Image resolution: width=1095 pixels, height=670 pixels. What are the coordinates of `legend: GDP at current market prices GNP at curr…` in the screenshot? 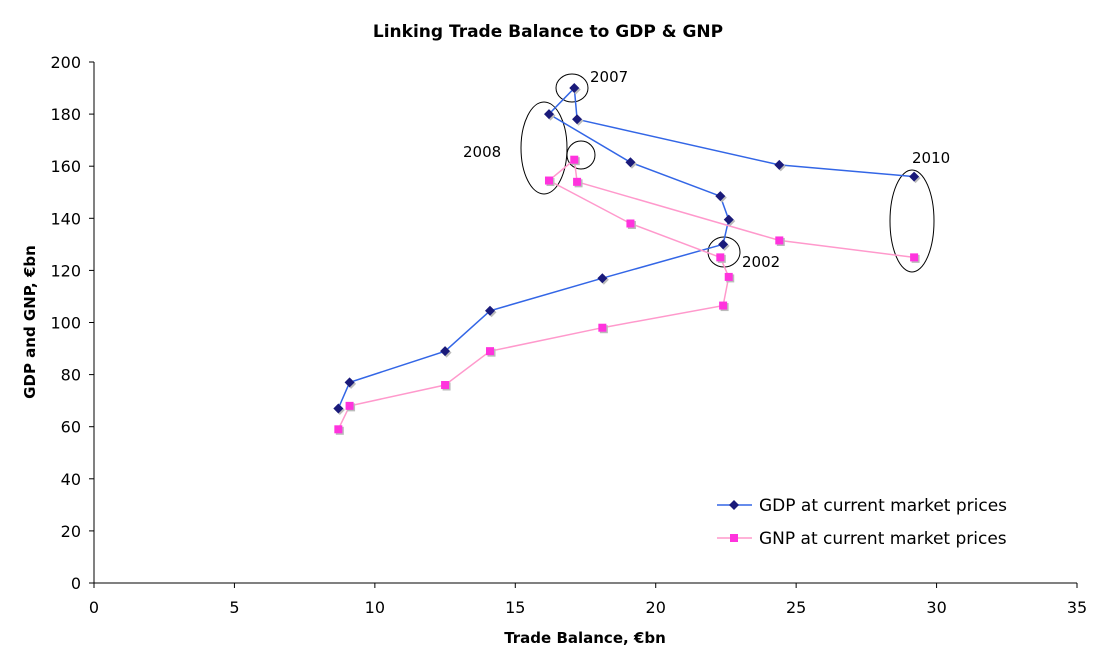 It's located at (862, 522).